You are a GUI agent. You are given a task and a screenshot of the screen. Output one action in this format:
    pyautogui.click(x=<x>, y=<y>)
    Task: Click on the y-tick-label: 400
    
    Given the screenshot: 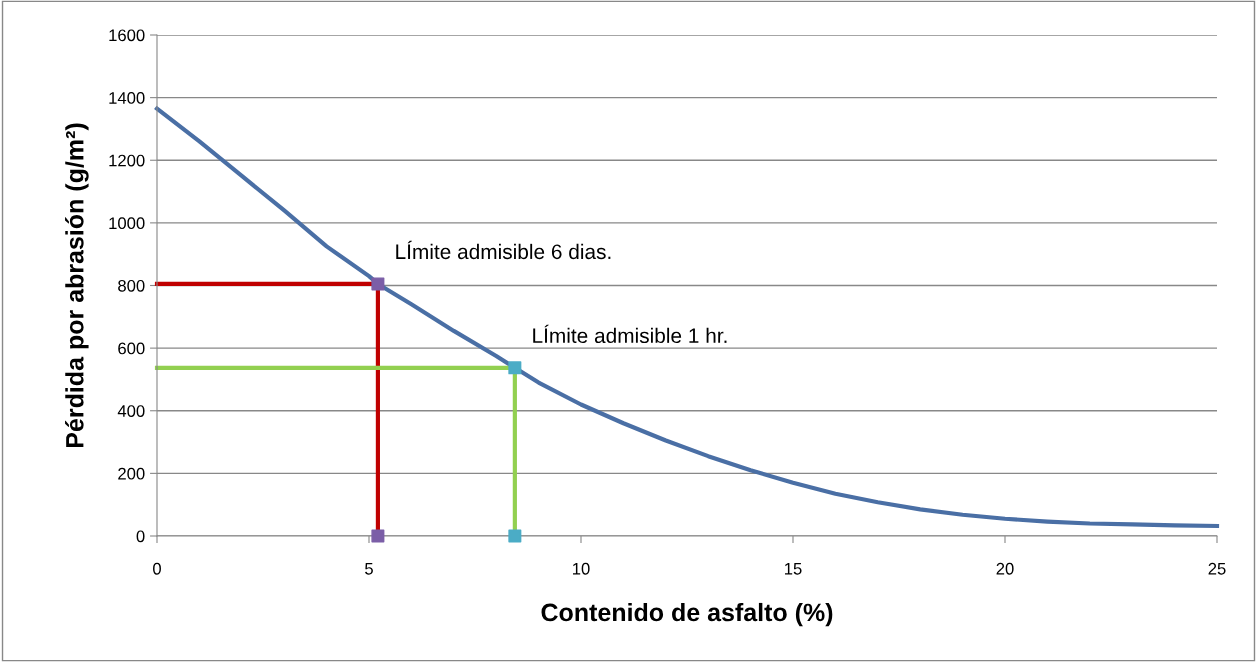 What is the action you would take?
    pyautogui.click(x=131, y=411)
    